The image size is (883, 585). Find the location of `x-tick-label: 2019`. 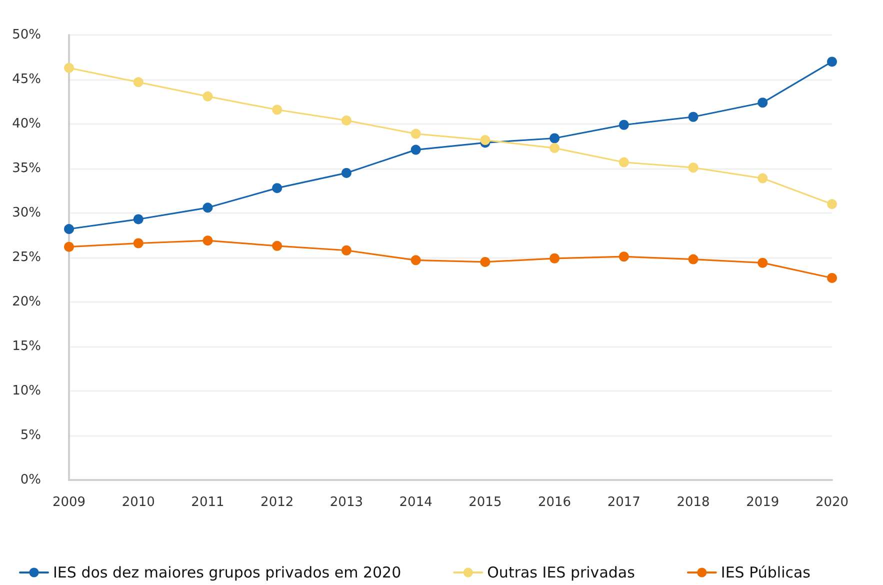

x-tick-label: 2019 is located at coordinates (763, 502).